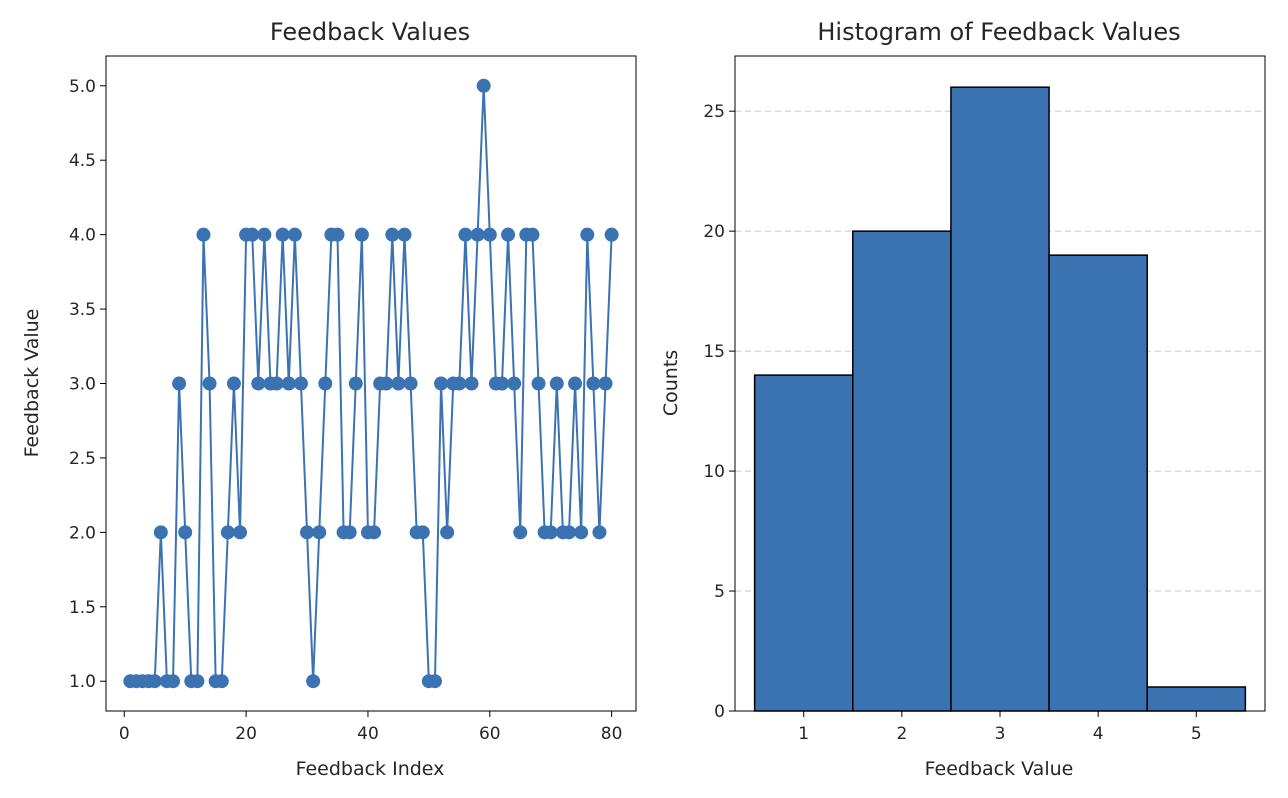 Image resolution: width=1288 pixels, height=798 pixels. Describe the element at coordinates (490, 734) in the screenshot. I see `line-chart-x-tick-label: 60` at that location.